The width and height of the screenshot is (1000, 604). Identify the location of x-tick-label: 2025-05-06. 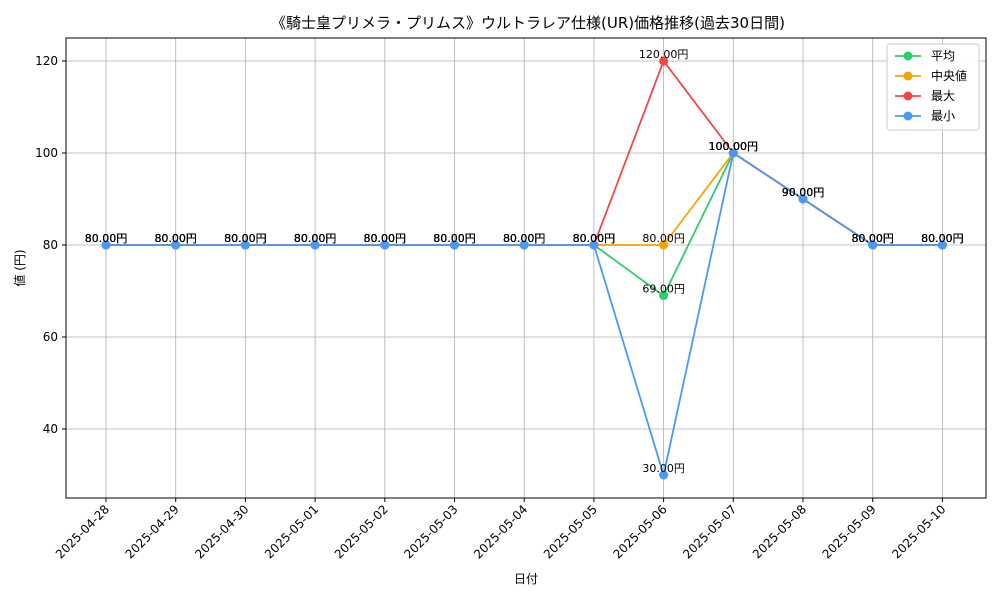
(640, 531).